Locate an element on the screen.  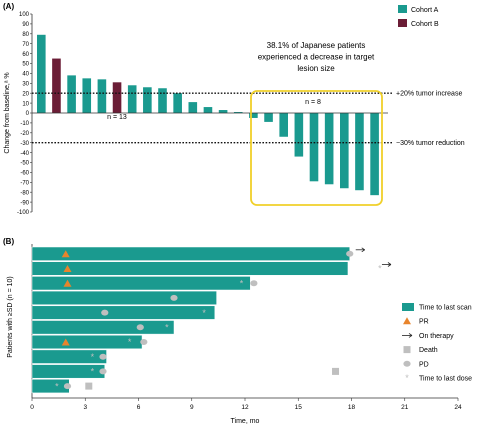
y-tick-label: -90 is located at coordinates (24, 203).